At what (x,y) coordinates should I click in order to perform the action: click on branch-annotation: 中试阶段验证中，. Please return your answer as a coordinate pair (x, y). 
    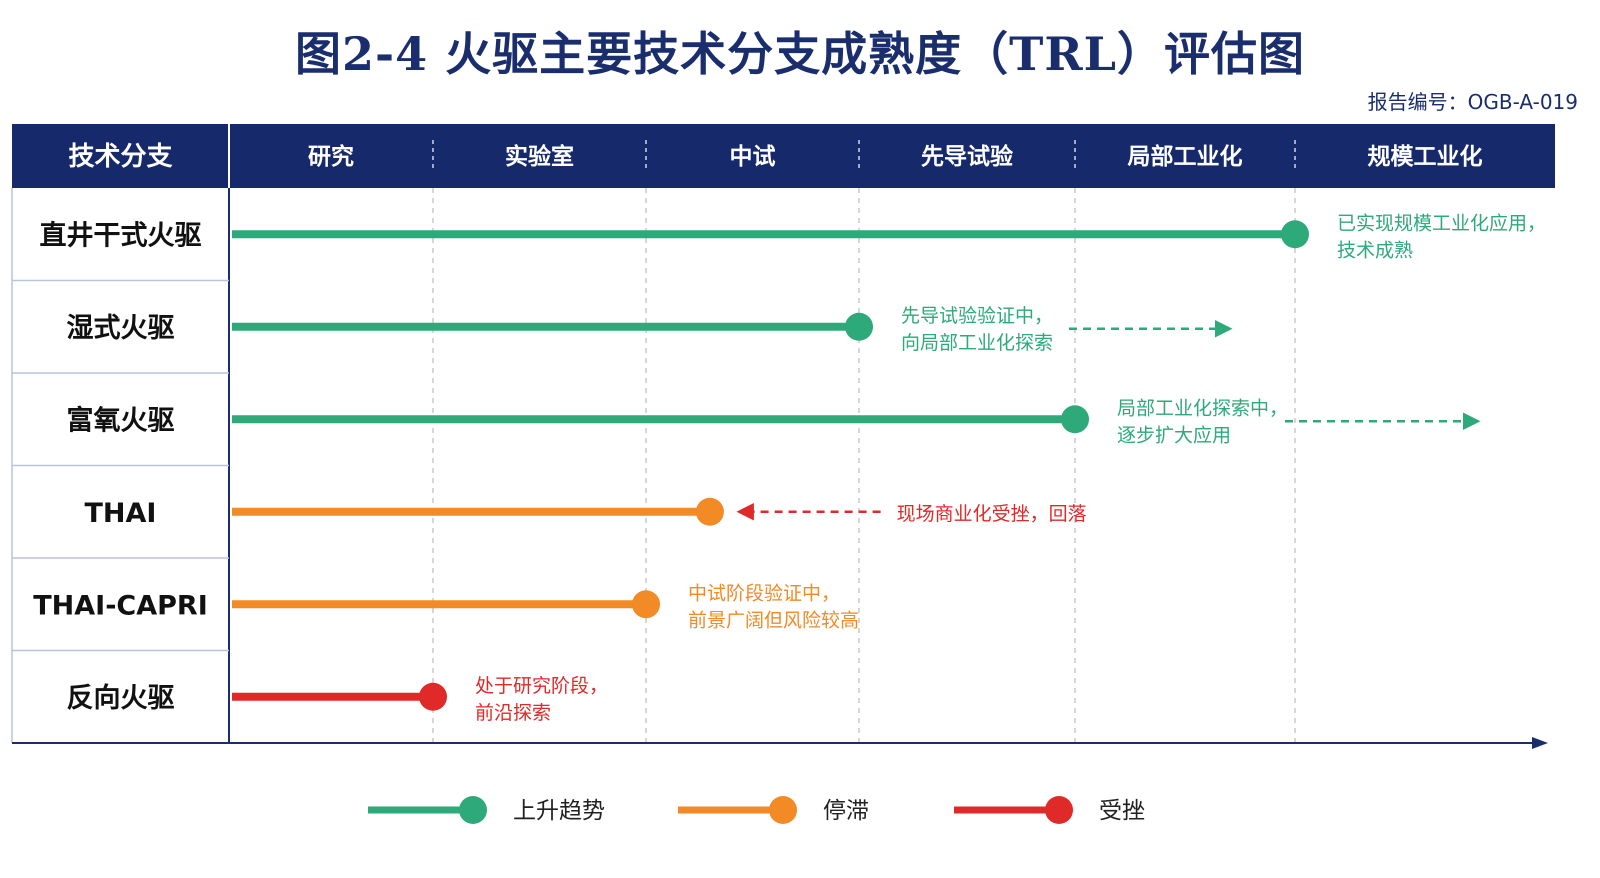
    Looking at the image, I should click on (764, 593).